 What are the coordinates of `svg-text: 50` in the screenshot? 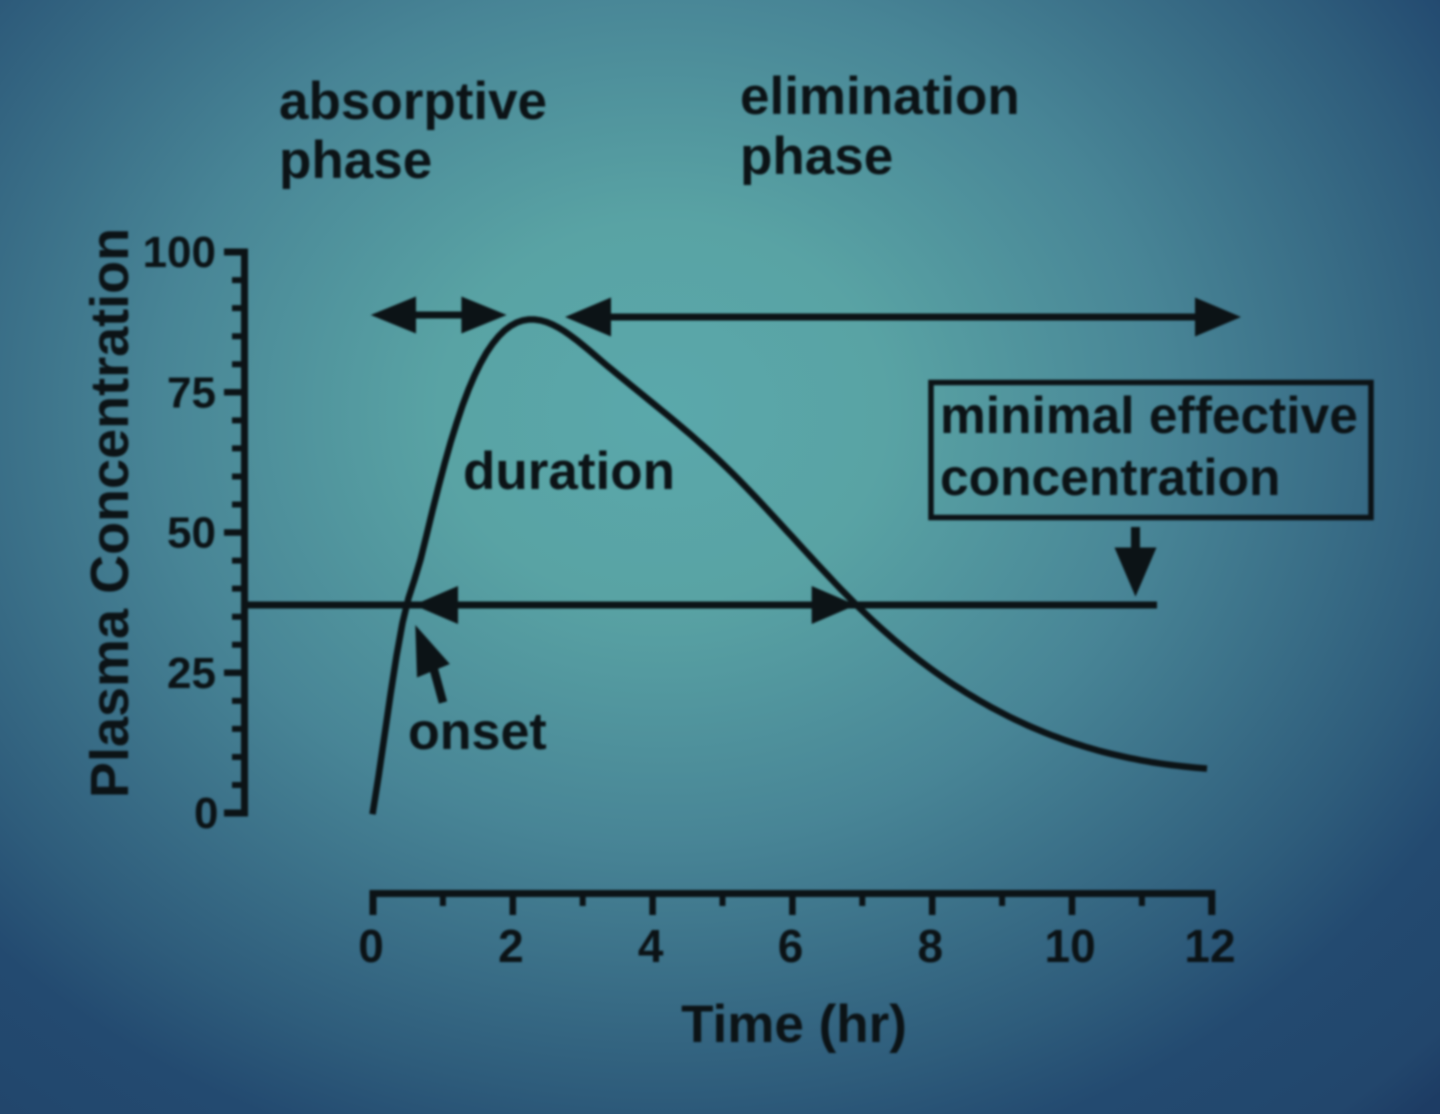 It's located at (191, 533).